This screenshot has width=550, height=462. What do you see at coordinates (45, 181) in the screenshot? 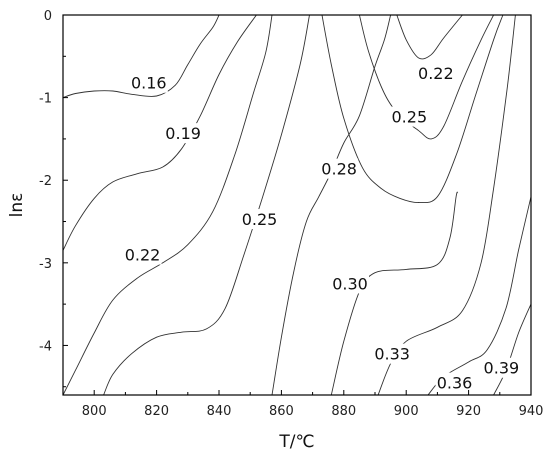
I see `y-tick-label: -2` at bounding box center [45, 181].